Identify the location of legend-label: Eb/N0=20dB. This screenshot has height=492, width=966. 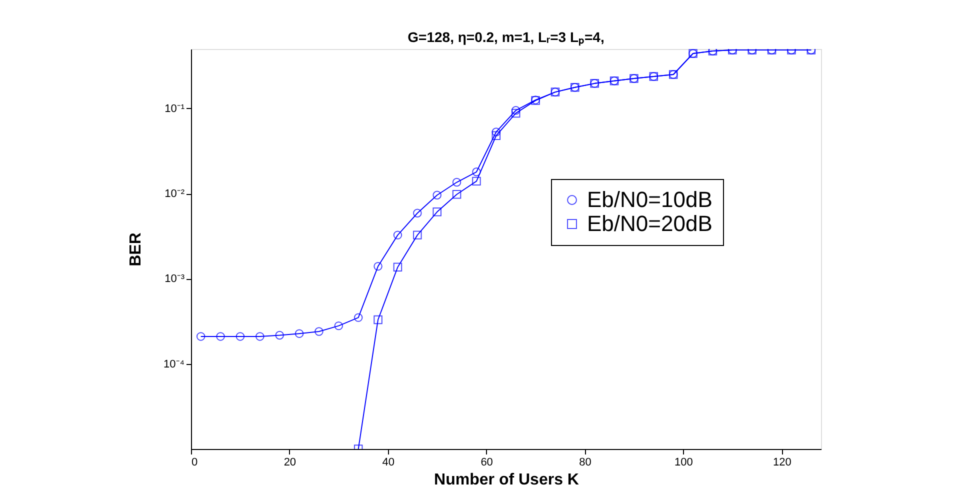
(649, 223).